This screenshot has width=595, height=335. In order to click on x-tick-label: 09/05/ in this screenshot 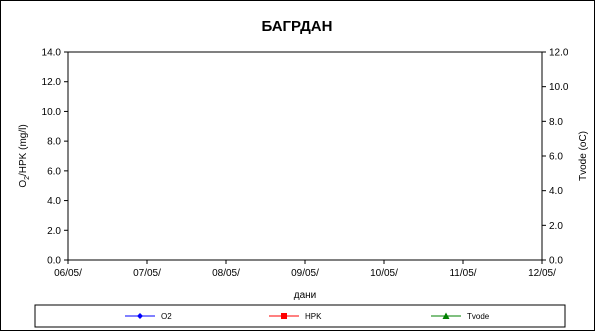, I will do `click(305, 273)`.